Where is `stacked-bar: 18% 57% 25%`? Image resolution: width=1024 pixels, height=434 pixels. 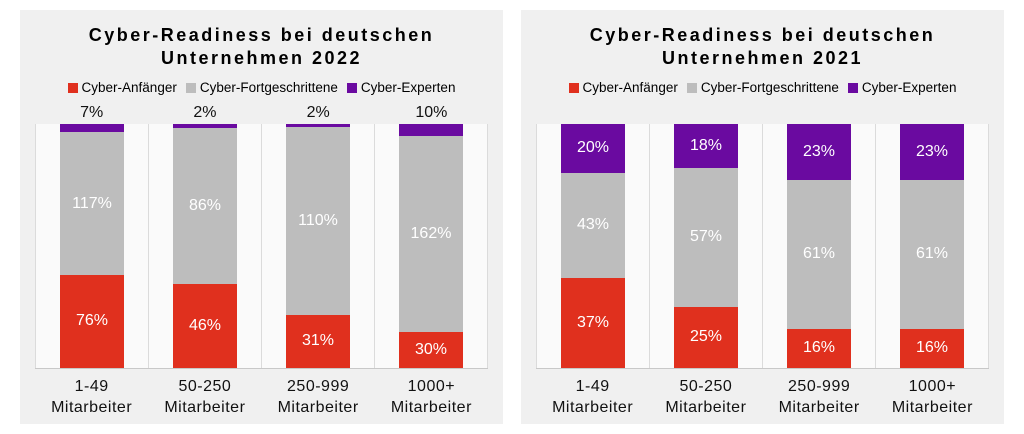
stacked-bar: 18% 57% 25% is located at coordinates (706, 245).